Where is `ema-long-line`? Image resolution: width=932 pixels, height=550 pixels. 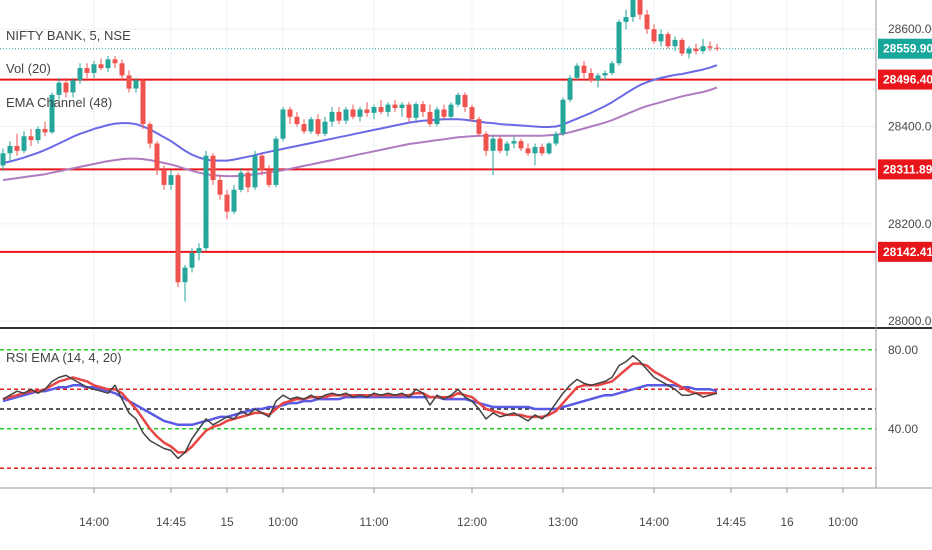
ema-long-line is located at coordinates (360, 133).